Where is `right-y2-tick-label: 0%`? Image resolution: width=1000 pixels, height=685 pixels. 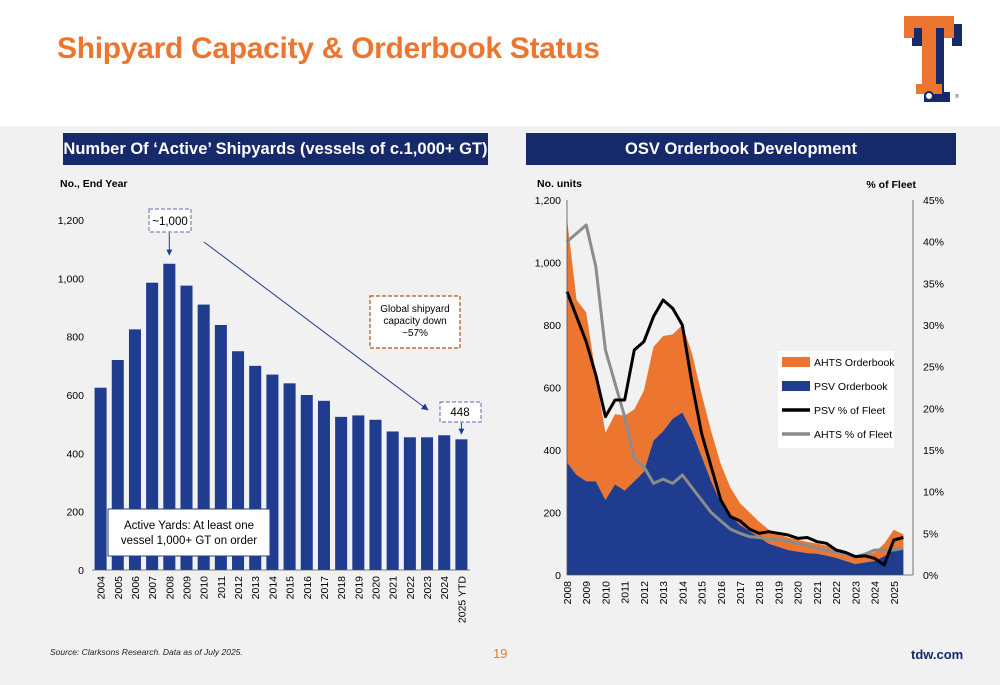 right-y2-tick-label: 0% is located at coordinates (930, 576).